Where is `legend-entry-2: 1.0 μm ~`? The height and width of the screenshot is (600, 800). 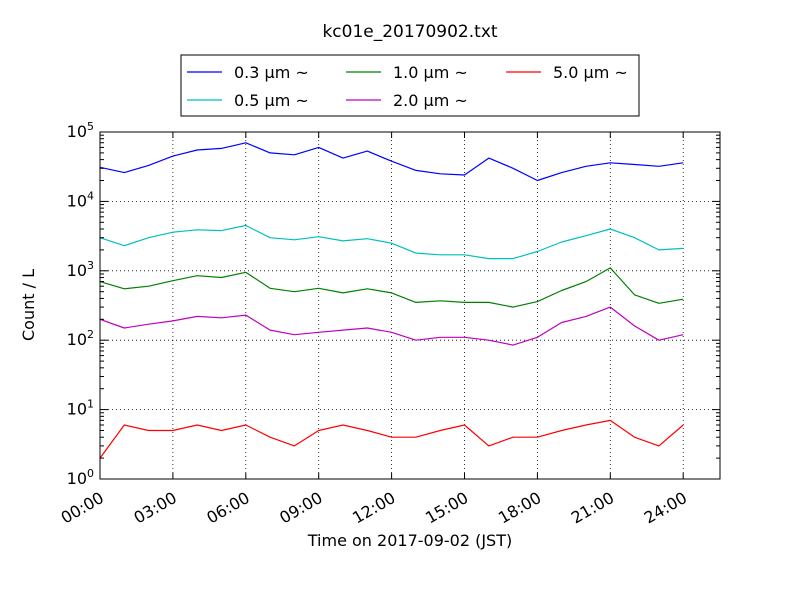 legend-entry-2: 1.0 μm ~ is located at coordinates (430, 72).